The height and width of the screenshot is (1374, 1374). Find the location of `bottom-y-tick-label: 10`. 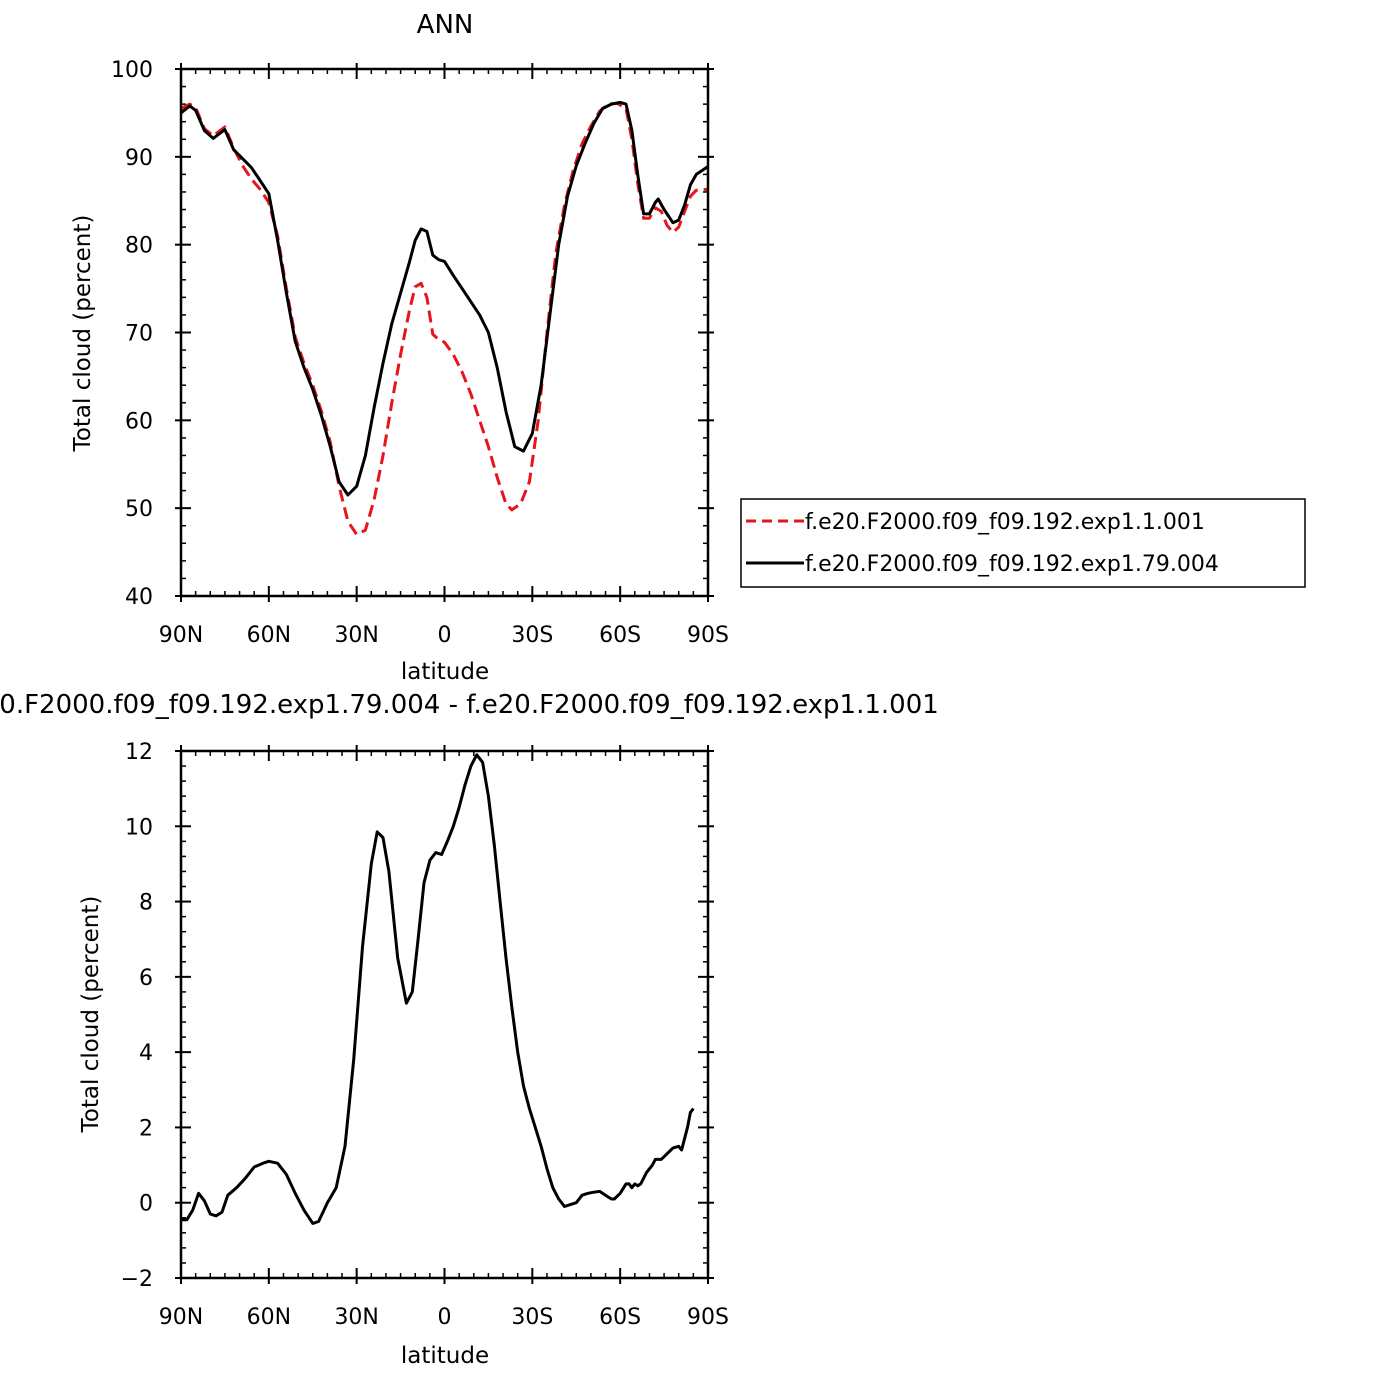

bottom-y-tick-label: 10 is located at coordinates (139, 827).